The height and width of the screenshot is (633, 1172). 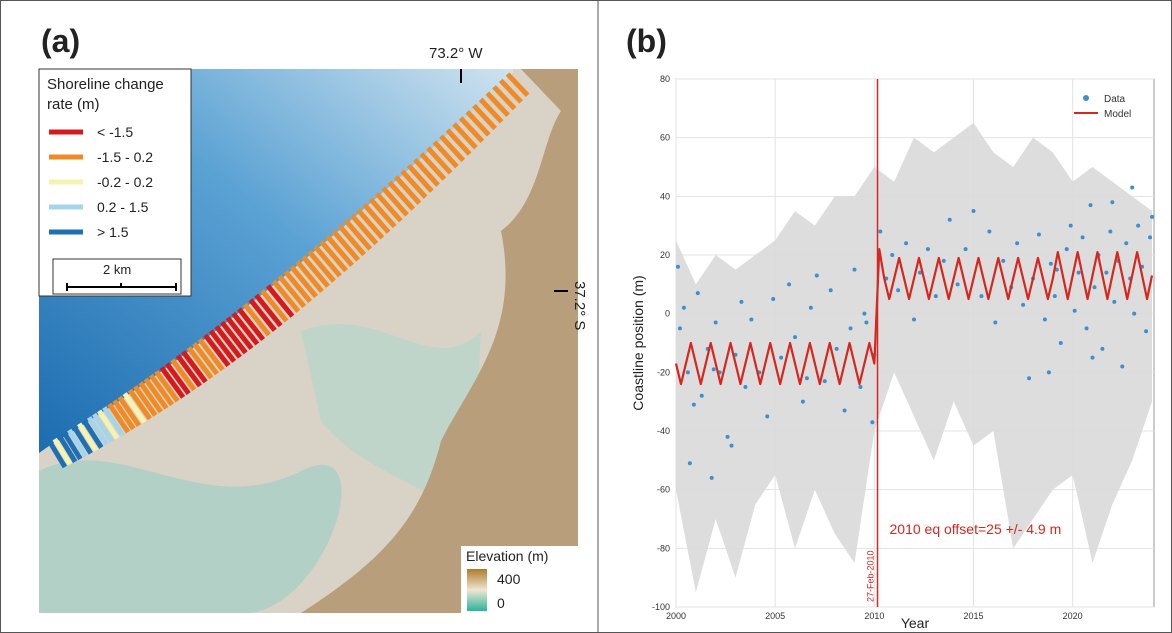 I want to click on scale-box, so click(x=117, y=276).